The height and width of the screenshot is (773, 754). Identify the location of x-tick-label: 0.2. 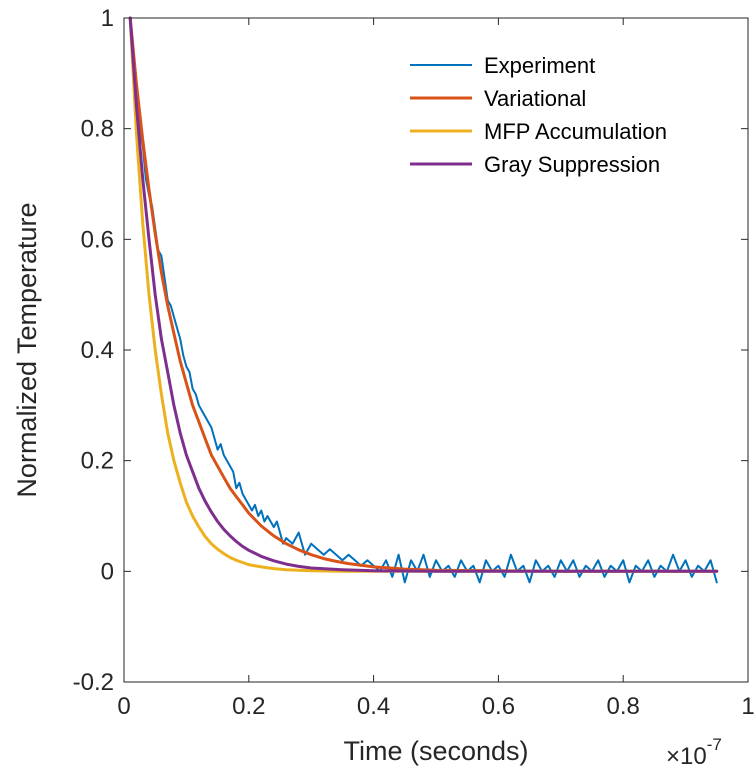
(248, 706).